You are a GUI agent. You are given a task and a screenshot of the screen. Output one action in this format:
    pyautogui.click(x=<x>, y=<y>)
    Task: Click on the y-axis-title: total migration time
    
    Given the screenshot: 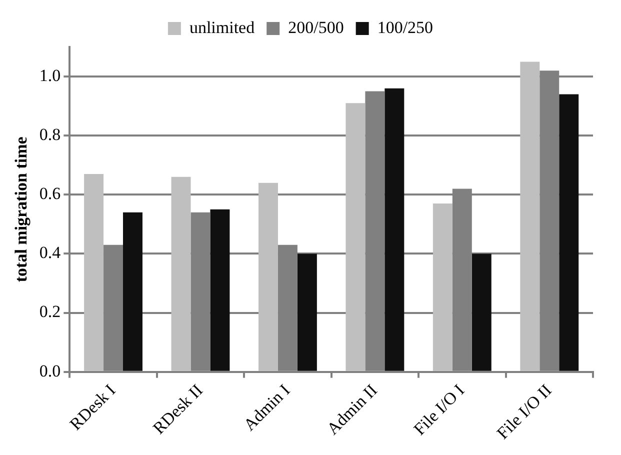 What is the action you would take?
    pyautogui.click(x=21, y=209)
    